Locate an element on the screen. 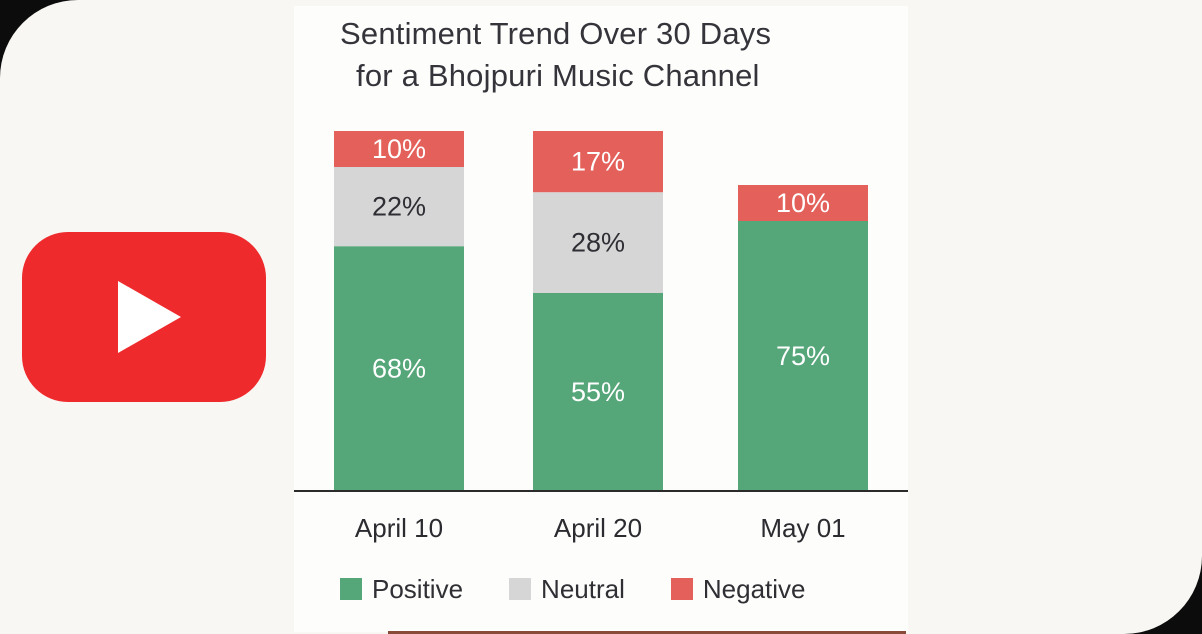  legend-item-neutral: Neutral is located at coordinates (567, 589).